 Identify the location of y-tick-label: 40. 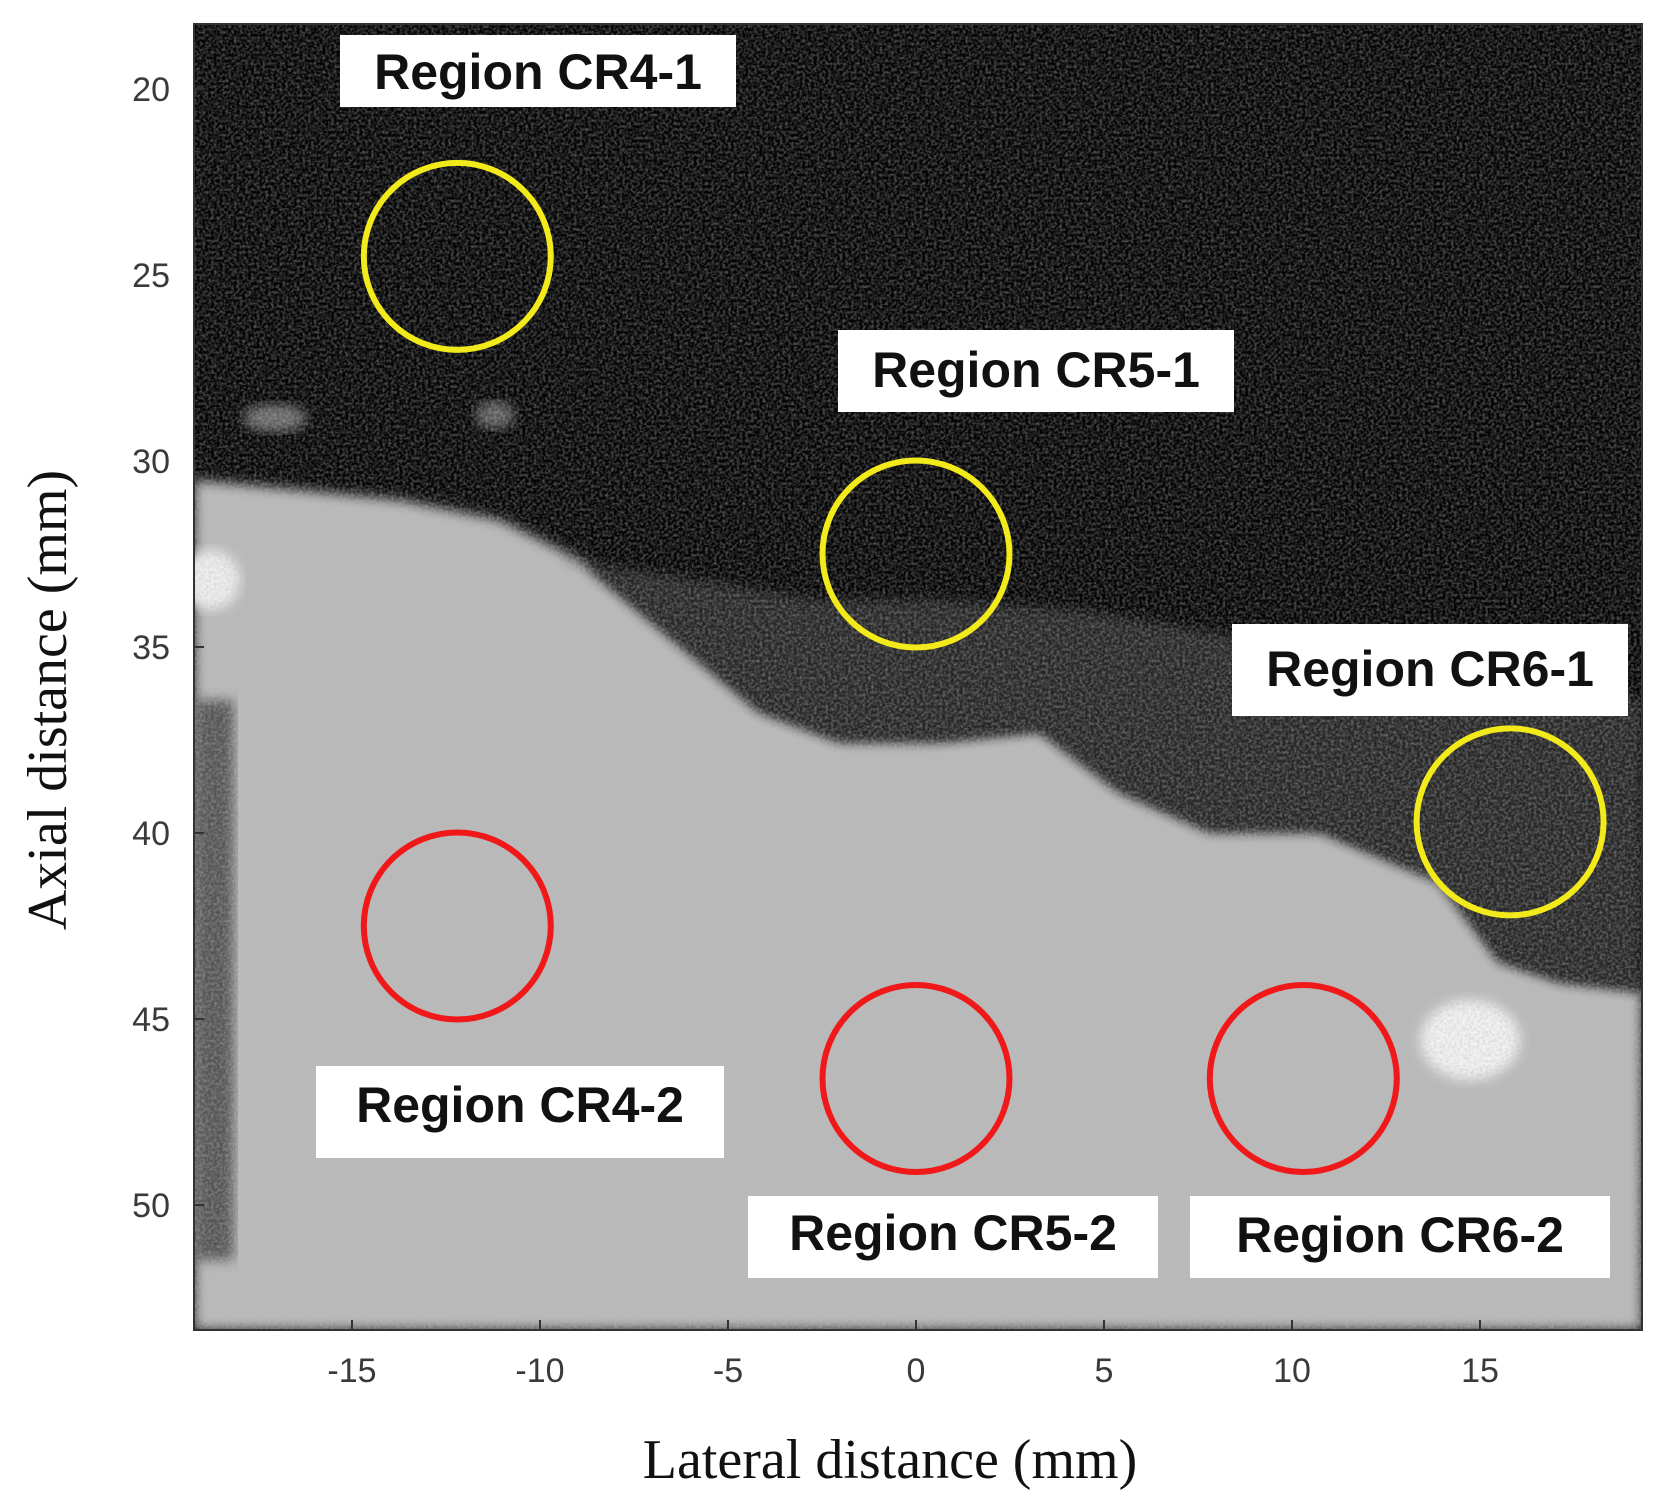
(151, 834).